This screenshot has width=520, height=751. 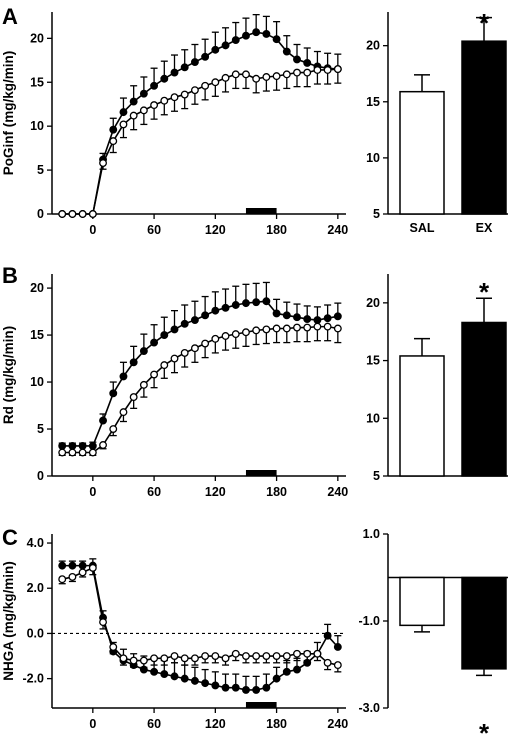 What do you see at coordinates (40, 476) in the screenshot?
I see `y-tick-label: 0` at bounding box center [40, 476].